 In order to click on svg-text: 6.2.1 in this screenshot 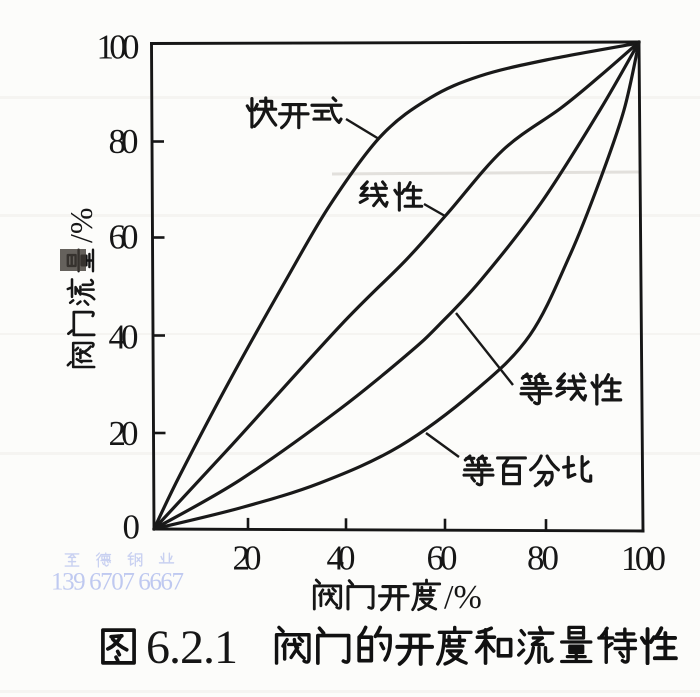, I will do `click(192, 647)`.